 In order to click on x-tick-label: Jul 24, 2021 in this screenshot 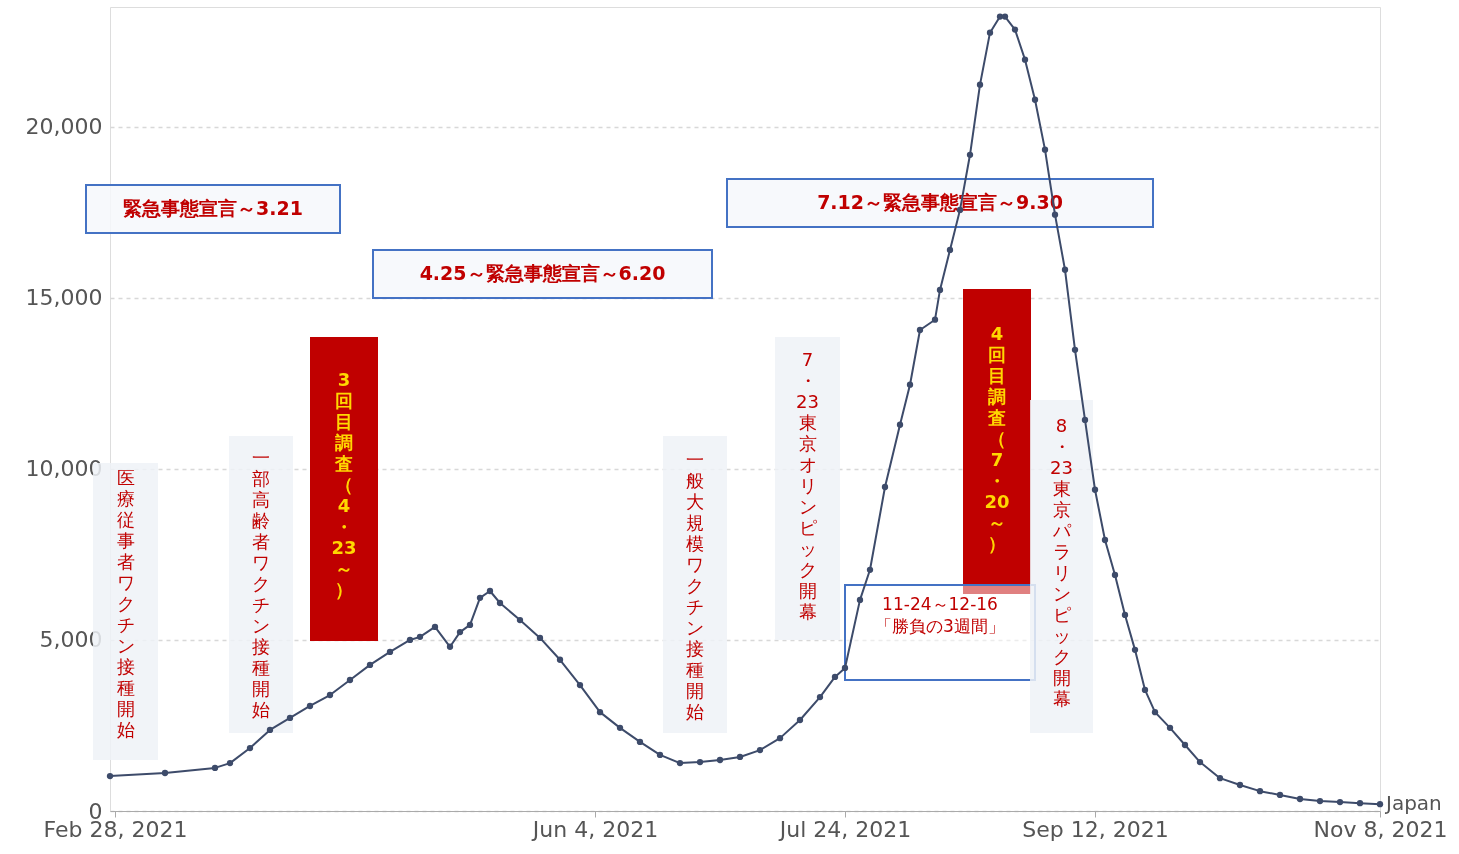, I will do `click(844, 829)`.